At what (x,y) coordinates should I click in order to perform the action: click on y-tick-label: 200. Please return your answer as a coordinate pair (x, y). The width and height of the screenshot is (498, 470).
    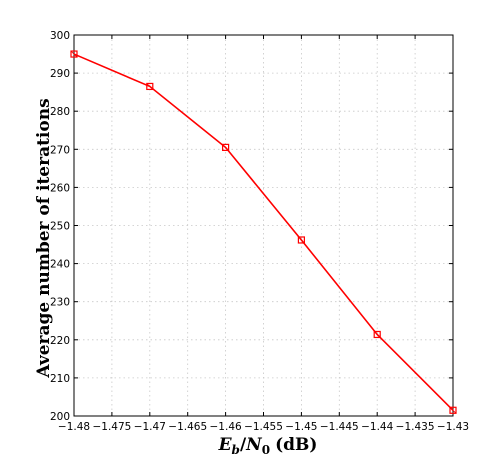
    Looking at the image, I should click on (60, 417).